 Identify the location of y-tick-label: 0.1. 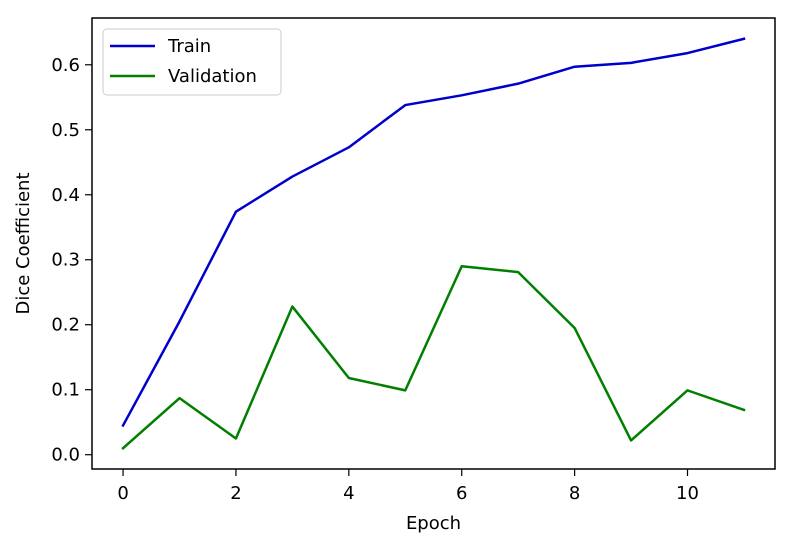
(65, 390).